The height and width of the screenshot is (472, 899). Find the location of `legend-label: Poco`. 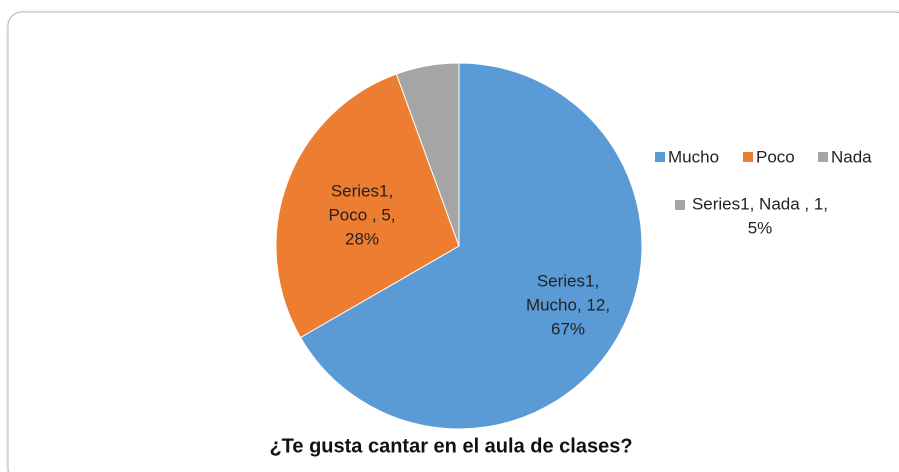

legend-label: Poco is located at coordinates (775, 156).